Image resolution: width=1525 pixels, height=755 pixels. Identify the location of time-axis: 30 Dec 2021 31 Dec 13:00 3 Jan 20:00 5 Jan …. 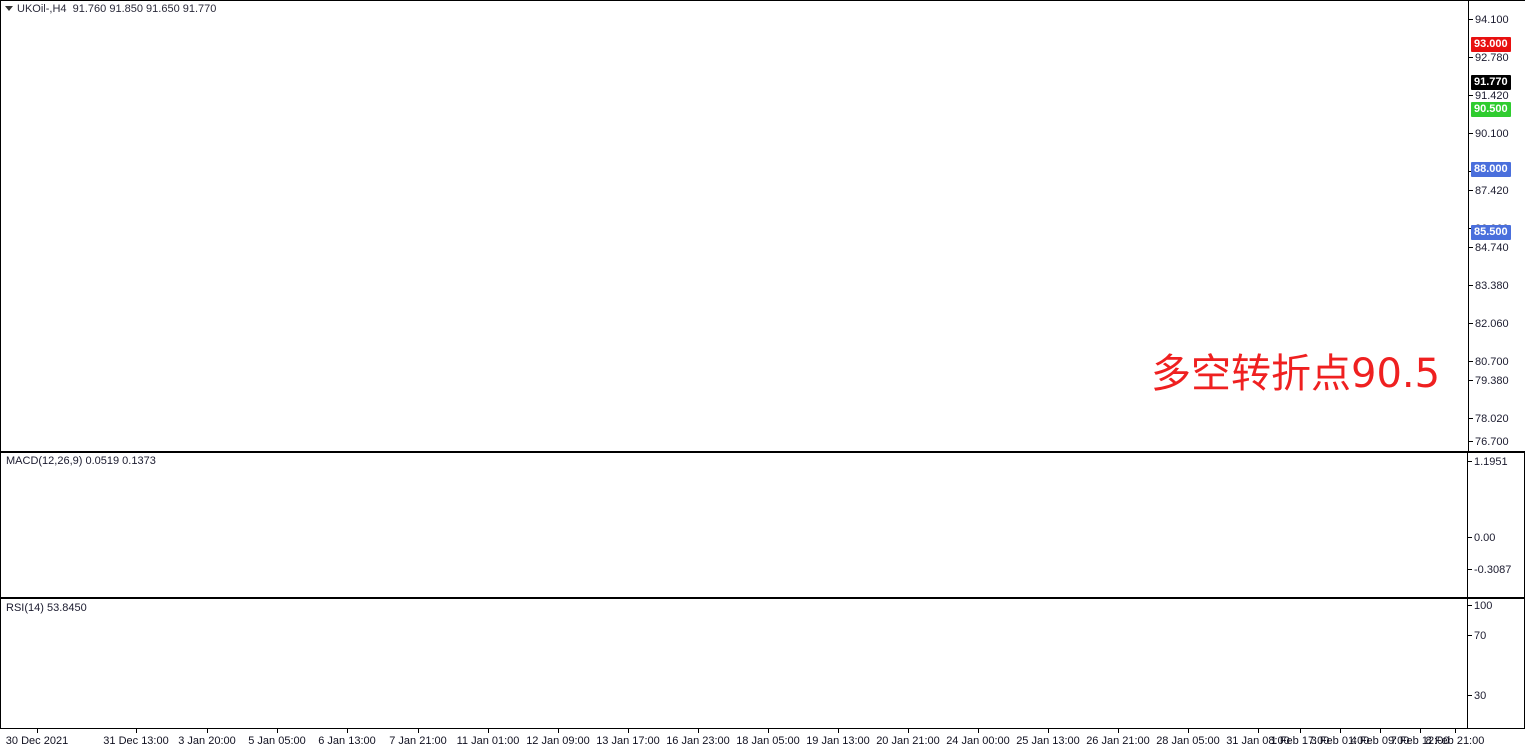
(762, 742).